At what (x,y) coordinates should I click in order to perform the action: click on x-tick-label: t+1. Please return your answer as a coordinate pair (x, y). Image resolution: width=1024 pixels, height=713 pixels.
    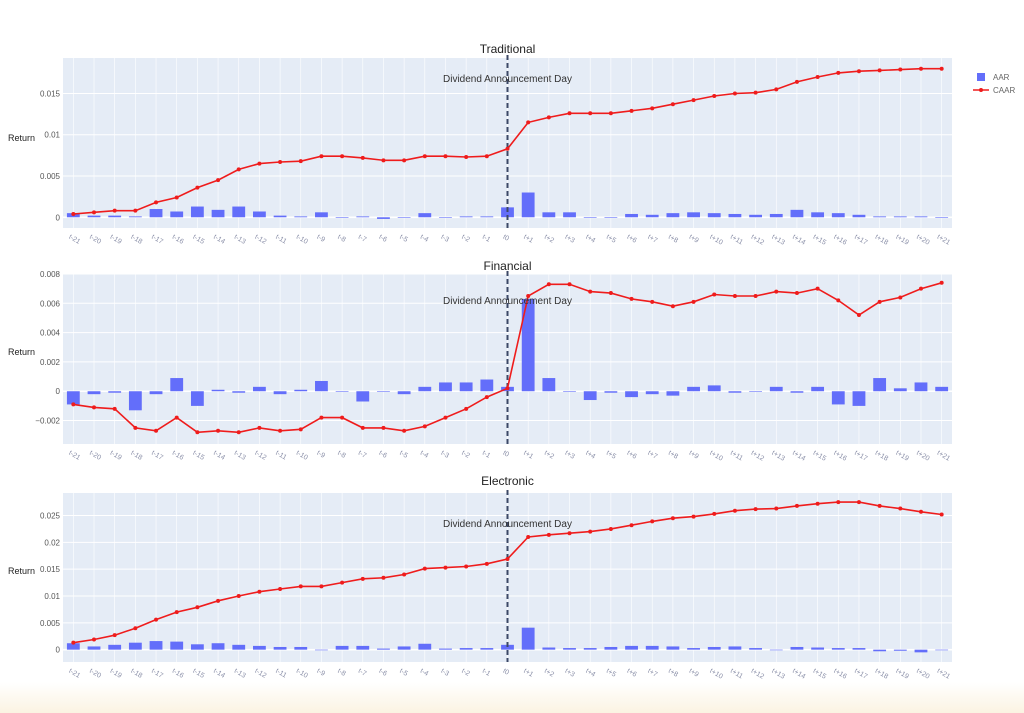
    Looking at the image, I should click on (528, 239).